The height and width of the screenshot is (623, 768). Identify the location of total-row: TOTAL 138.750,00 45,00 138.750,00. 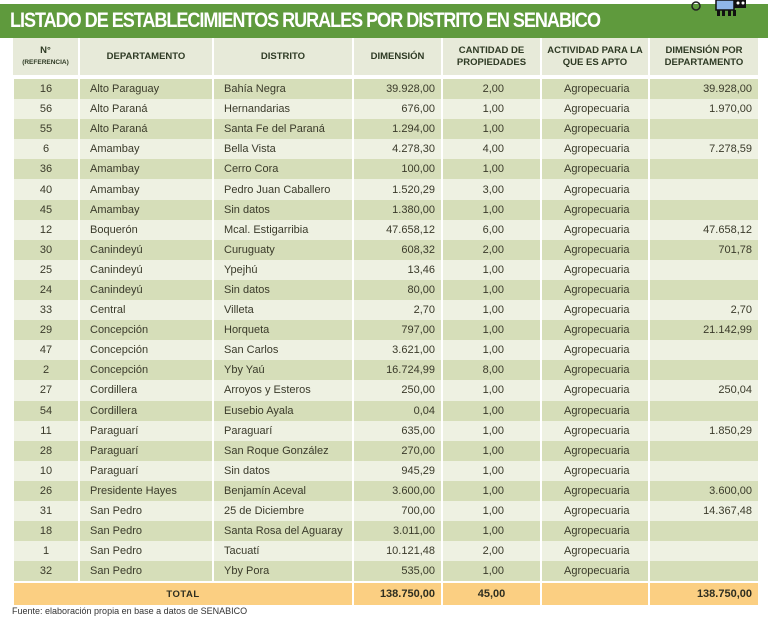
(385, 593).